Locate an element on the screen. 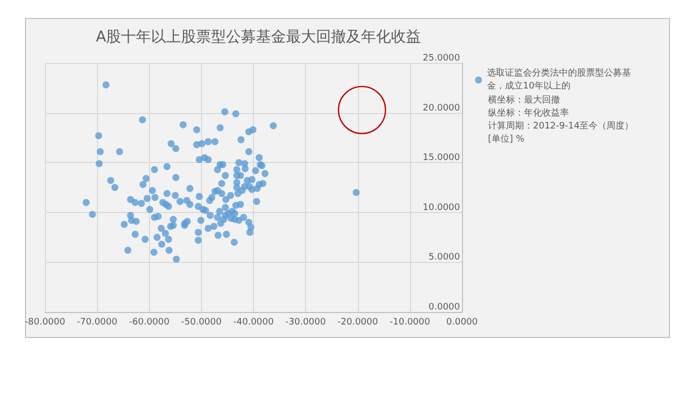 This screenshot has height=399, width=688. y-tick-label: 20.0000 is located at coordinates (441, 108).